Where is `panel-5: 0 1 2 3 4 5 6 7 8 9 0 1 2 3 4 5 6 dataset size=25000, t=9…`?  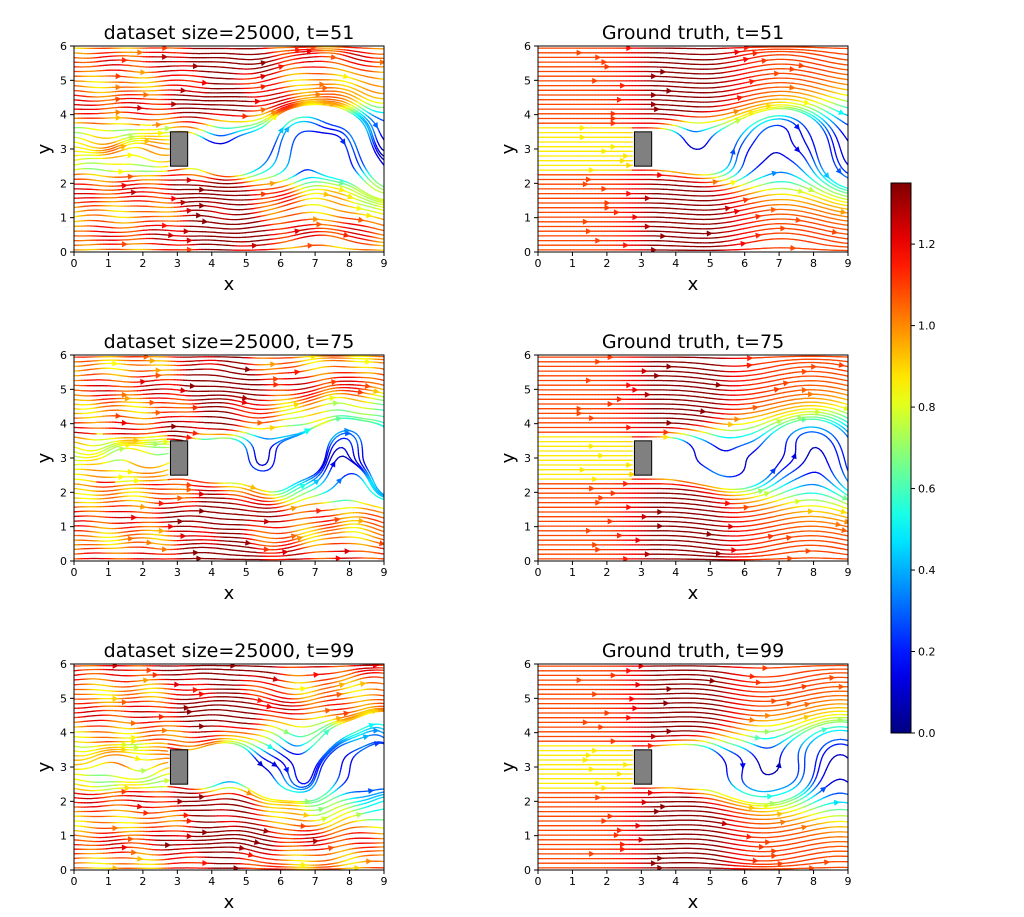
panel-5: 0 1 2 3 4 5 6 7 8 9 0 1 2 3 4 5 6 dataset size=25000, t=9… is located at coordinates (211, 776).